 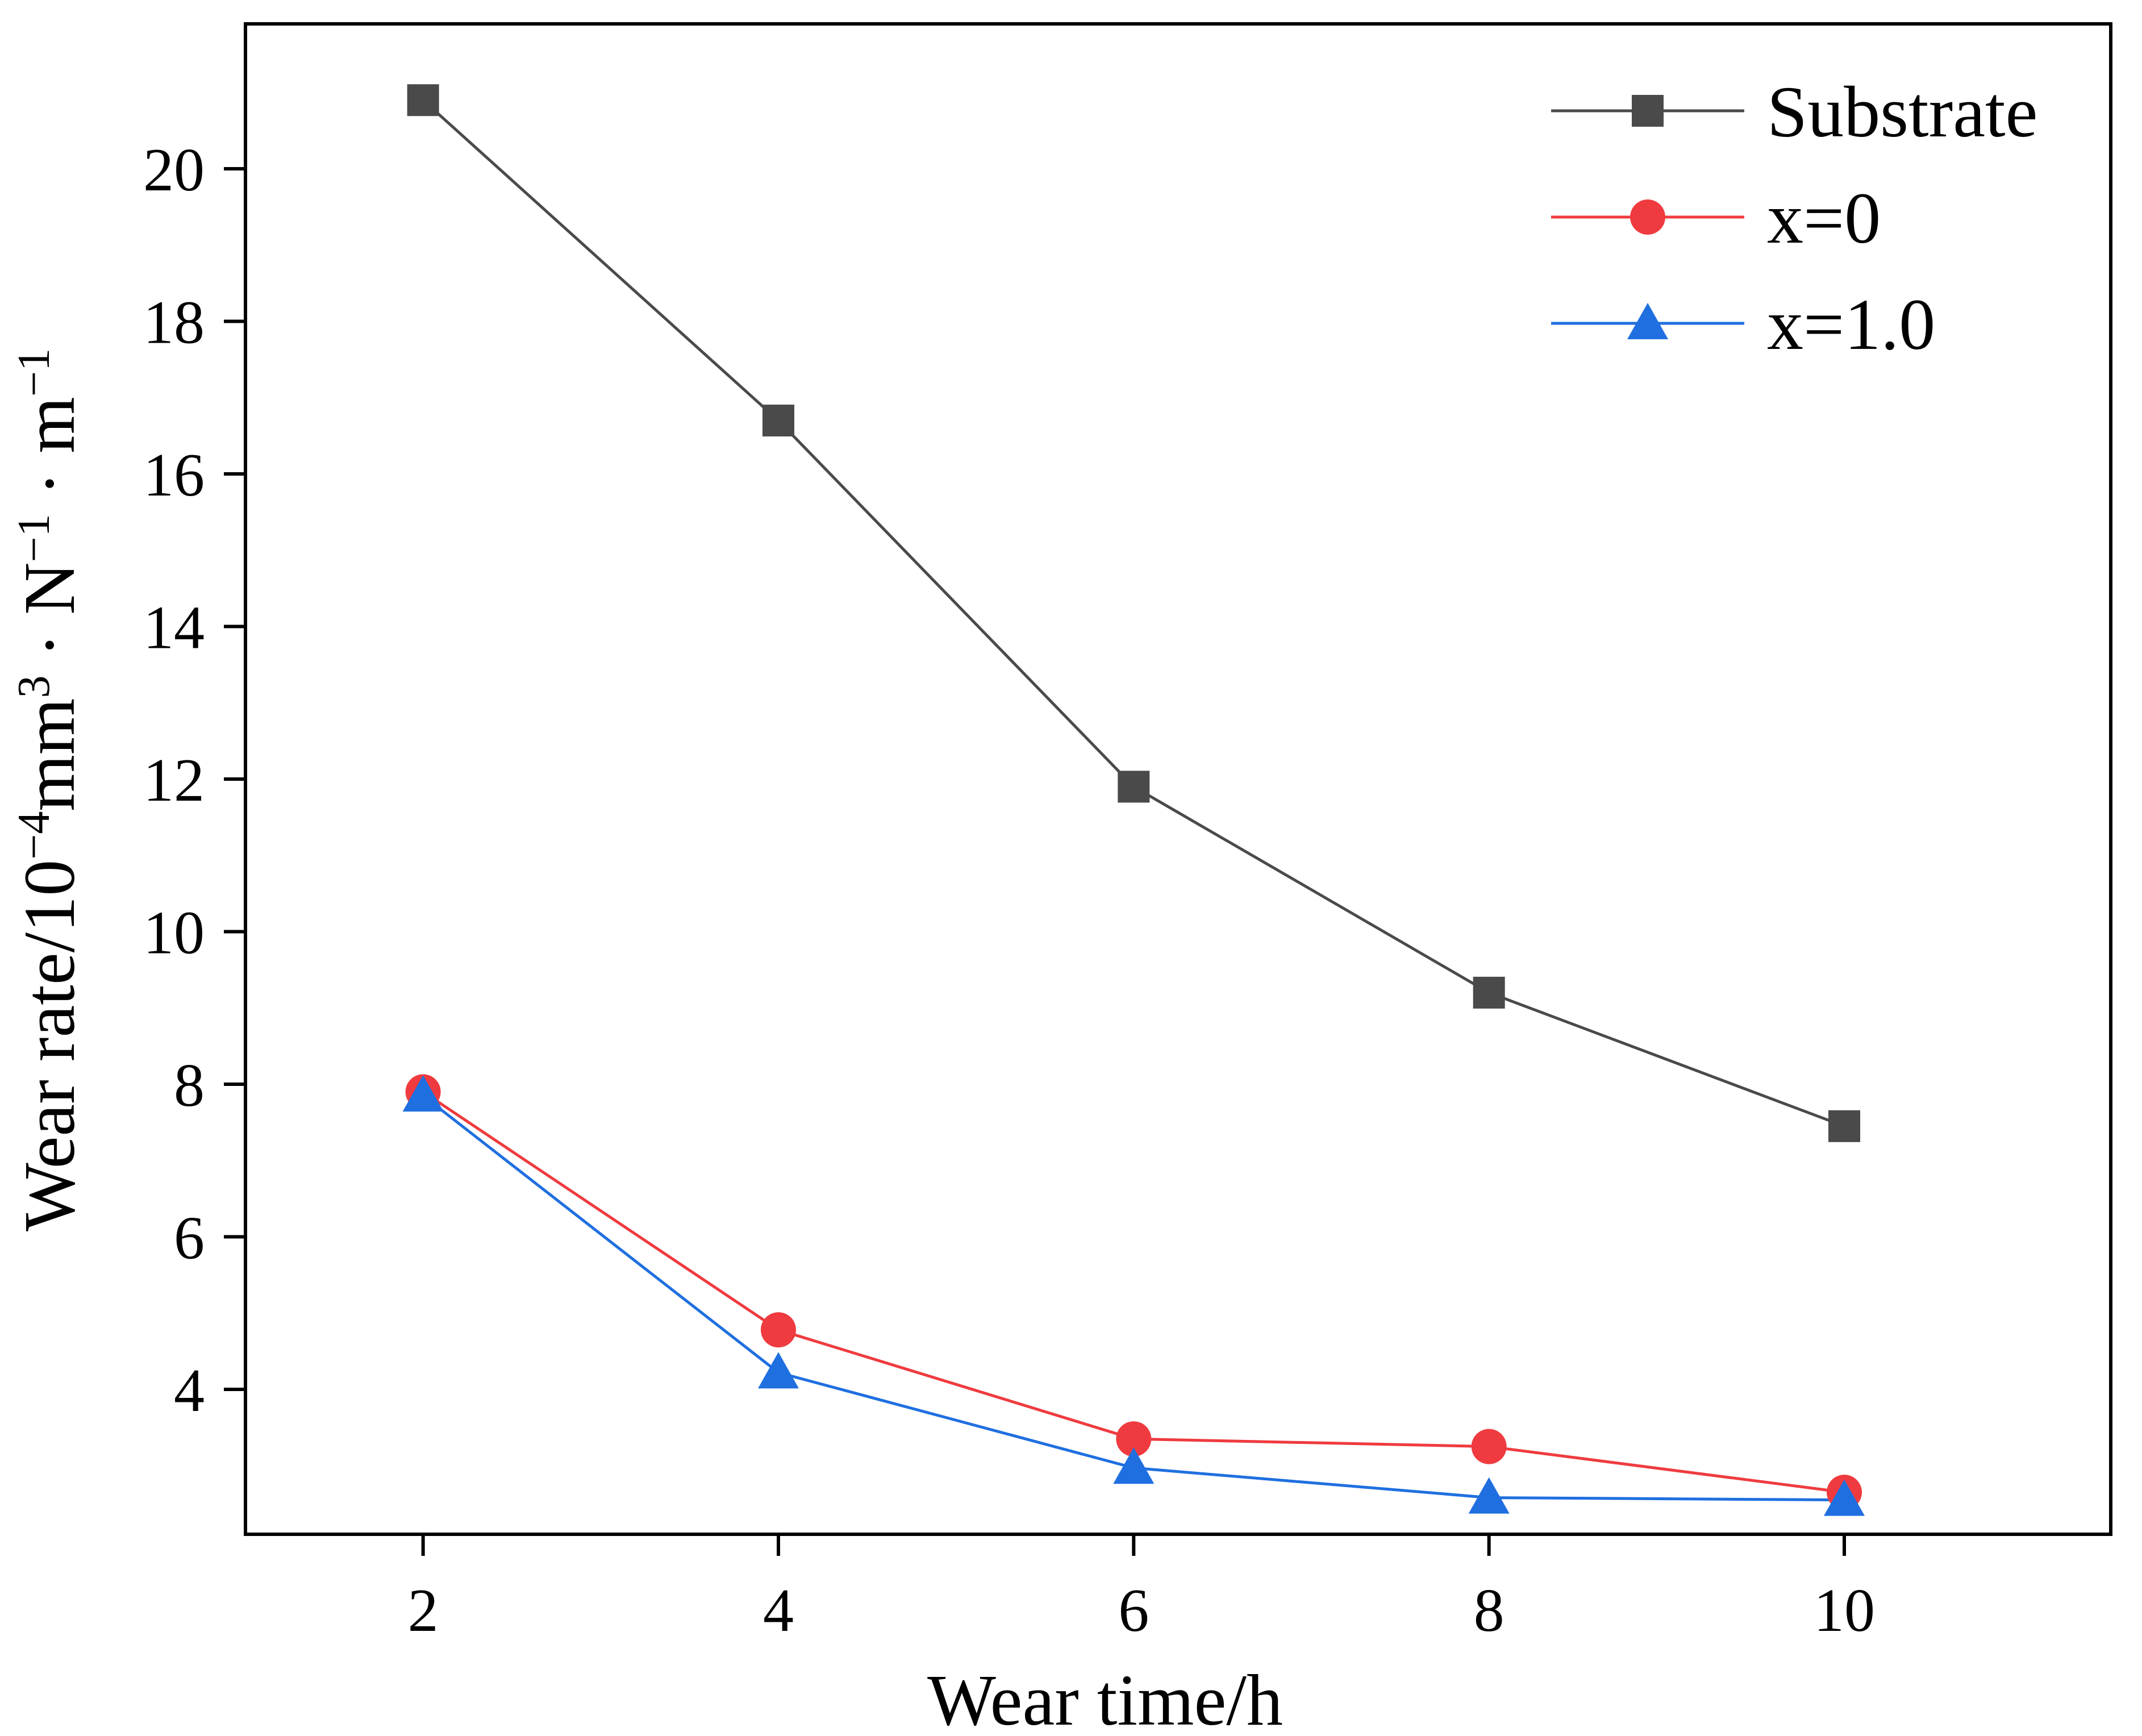 What do you see at coordinates (174, 933) in the screenshot?
I see `y-tick-label: 10` at bounding box center [174, 933].